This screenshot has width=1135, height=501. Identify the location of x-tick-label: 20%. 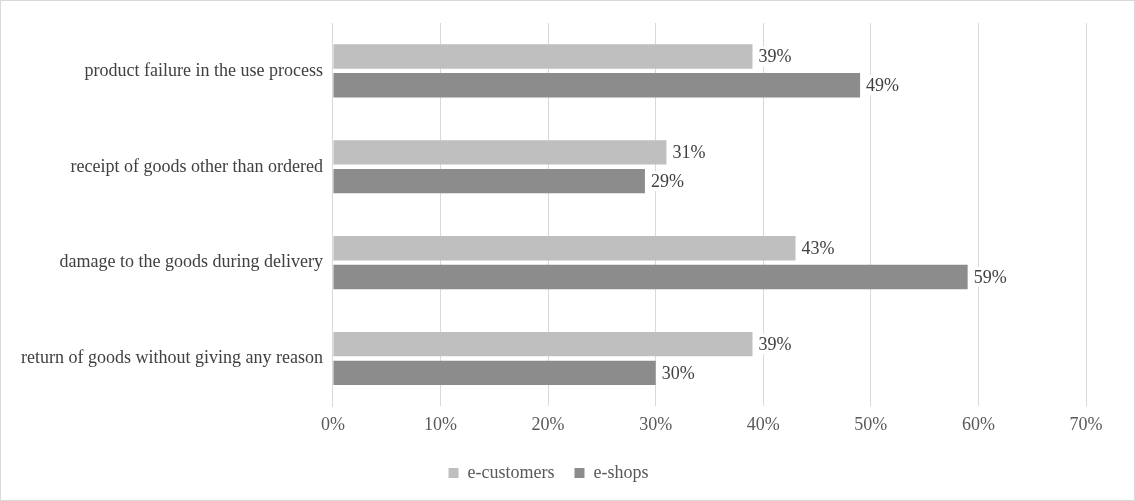
(548, 423).